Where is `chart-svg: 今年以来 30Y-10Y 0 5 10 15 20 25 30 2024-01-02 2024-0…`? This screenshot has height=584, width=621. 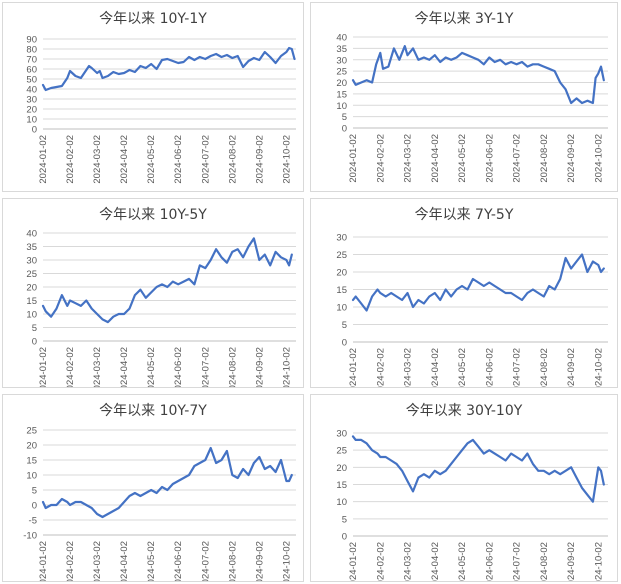
chart-svg: 今年以来 30Y-10Y 0 5 10 15 20 25 30 2024-01-02 2024-0… is located at coordinates (472, 492).